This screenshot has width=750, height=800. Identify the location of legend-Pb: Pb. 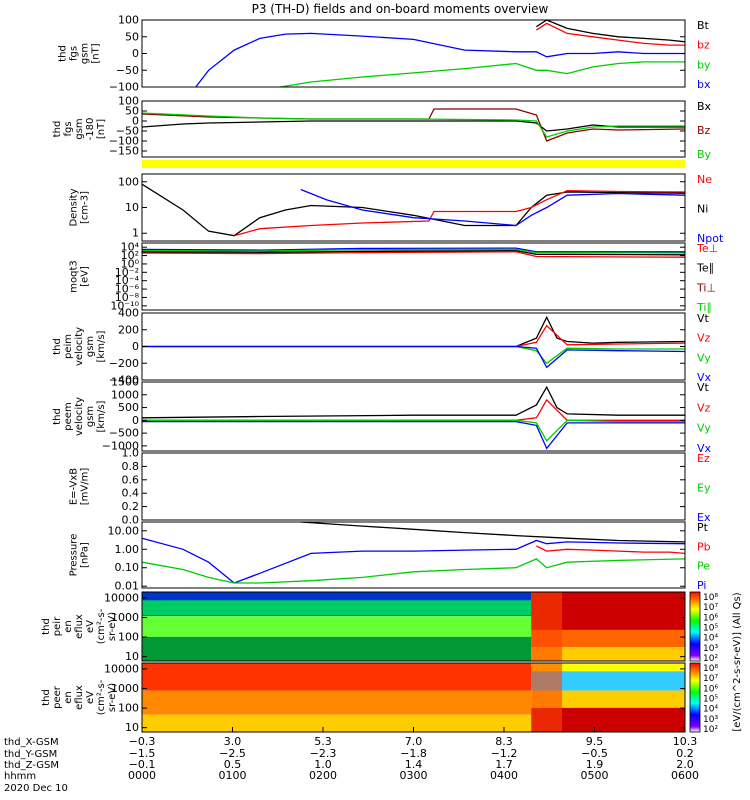
(704, 546).